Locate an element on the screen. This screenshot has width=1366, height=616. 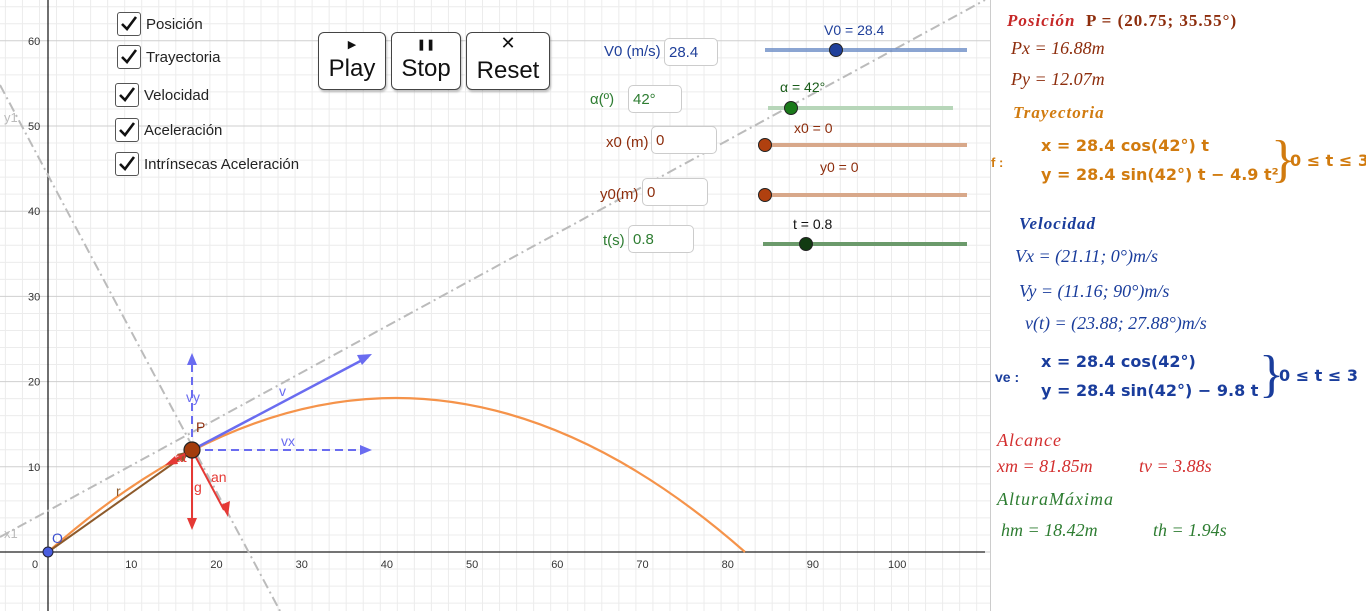
checkbox-1: Trayectoria is located at coordinates (168, 57).